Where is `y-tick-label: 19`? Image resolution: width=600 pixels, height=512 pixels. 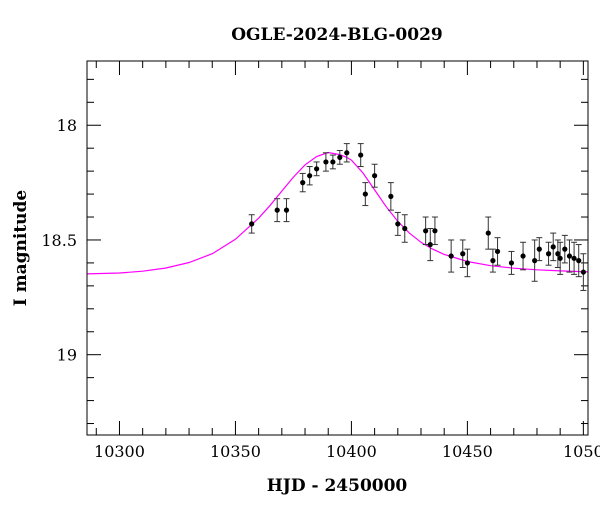
y-tick-label: 19 is located at coordinates (67, 355).